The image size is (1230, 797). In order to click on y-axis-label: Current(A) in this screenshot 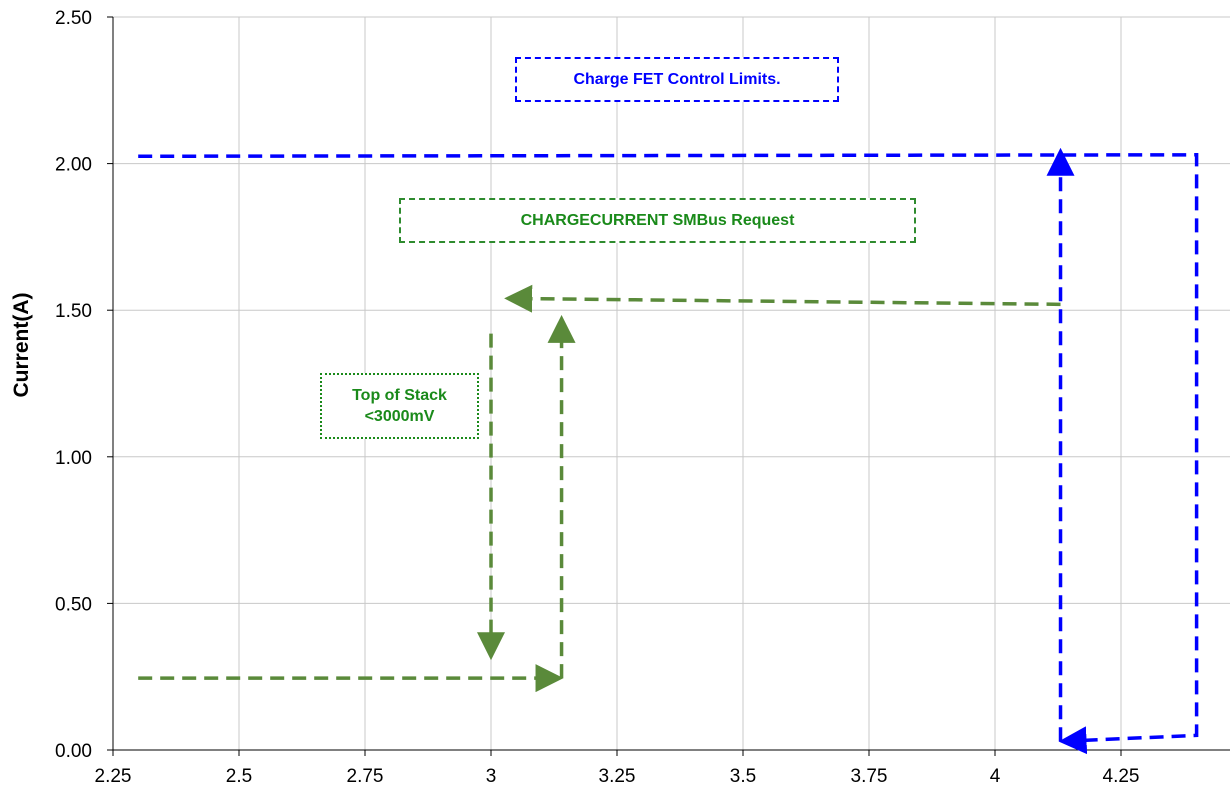, I will do `click(21, 345)`.